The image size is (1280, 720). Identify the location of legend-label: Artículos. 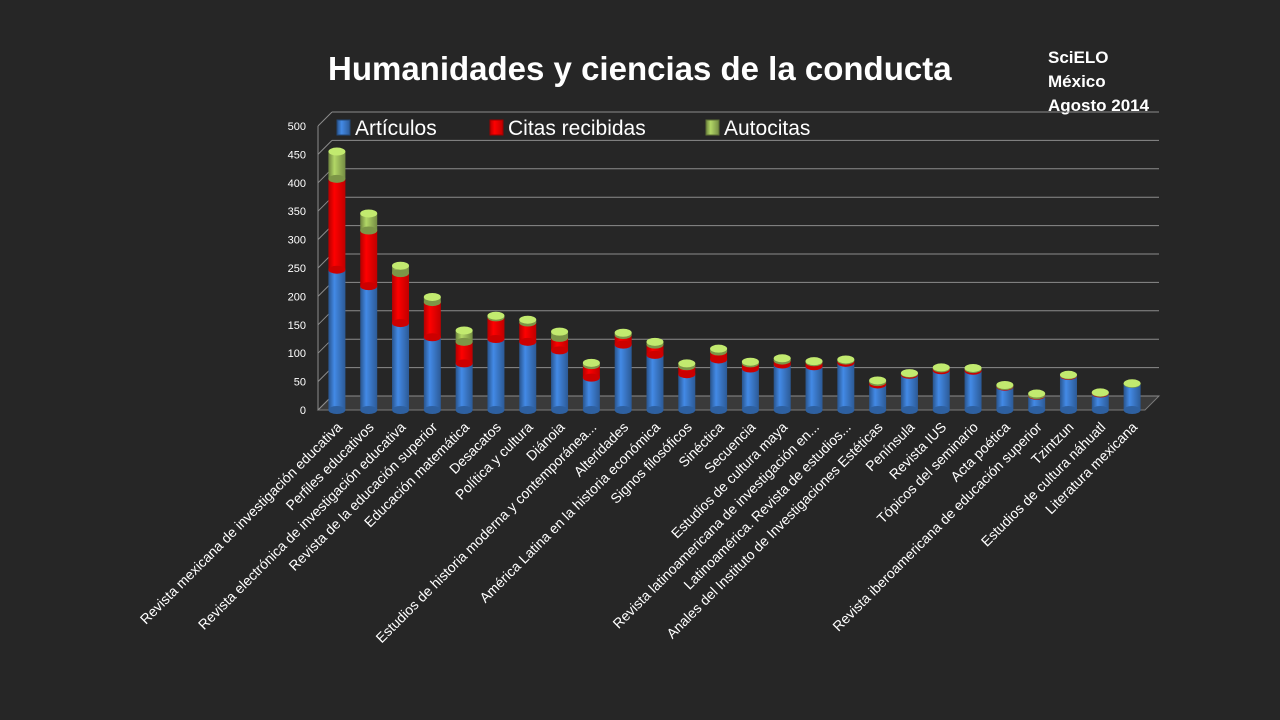
(396, 128).